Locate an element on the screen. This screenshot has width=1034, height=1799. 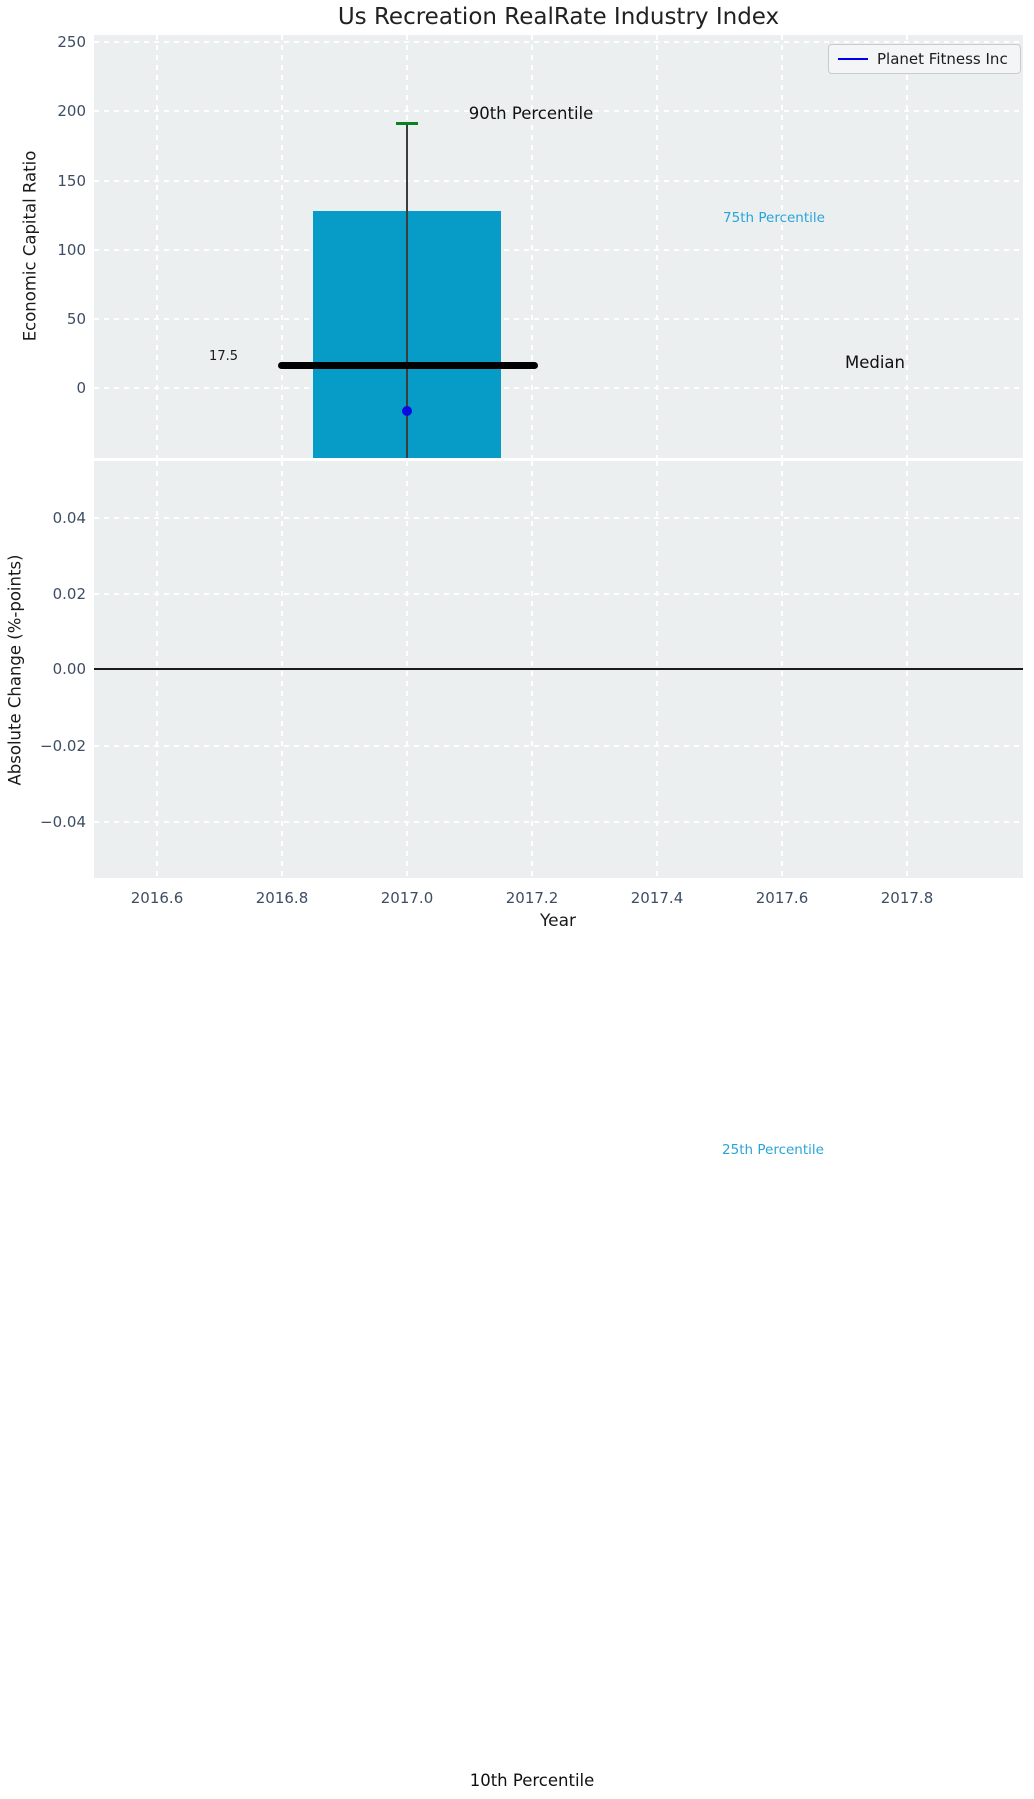
ytick: 0.04 is located at coordinates (69, 518).